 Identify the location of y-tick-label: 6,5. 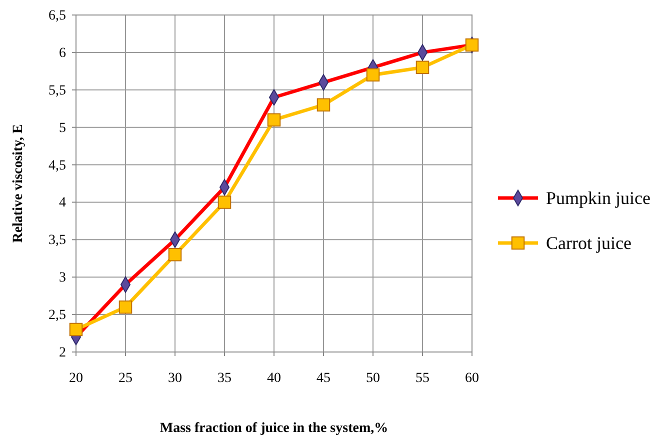
(57, 16).